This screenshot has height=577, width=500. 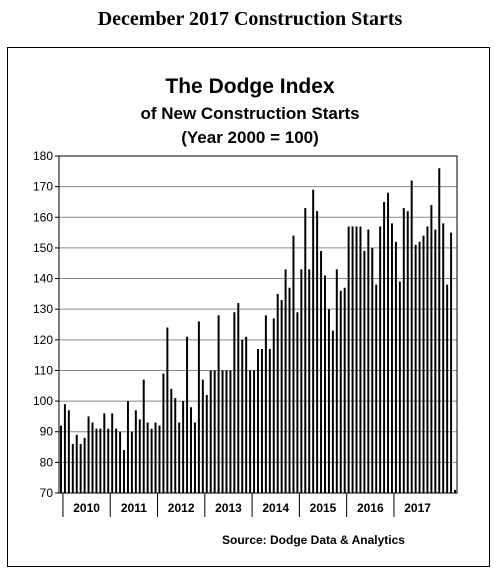 What do you see at coordinates (43, 370) in the screenshot?
I see `y-tick-label: 110` at bounding box center [43, 370].